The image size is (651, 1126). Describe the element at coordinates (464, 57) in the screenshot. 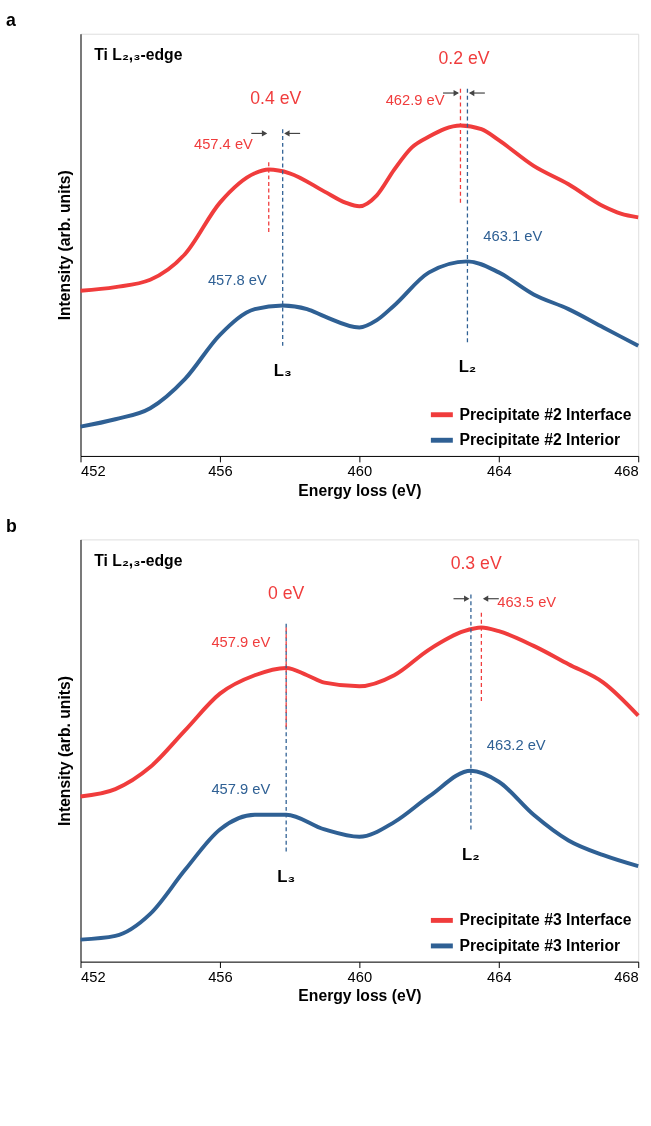

I see `text: 0.2 eV` at that location.